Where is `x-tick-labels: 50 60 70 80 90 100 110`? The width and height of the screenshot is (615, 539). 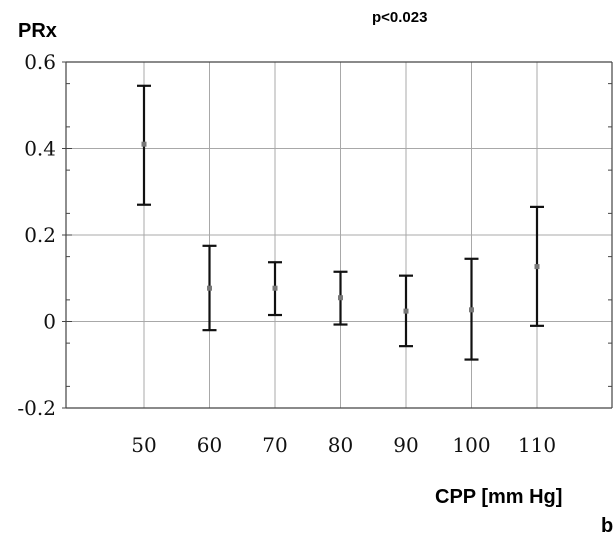
x-tick-labels: 50 60 70 80 90 100 110 is located at coordinates (343, 445).